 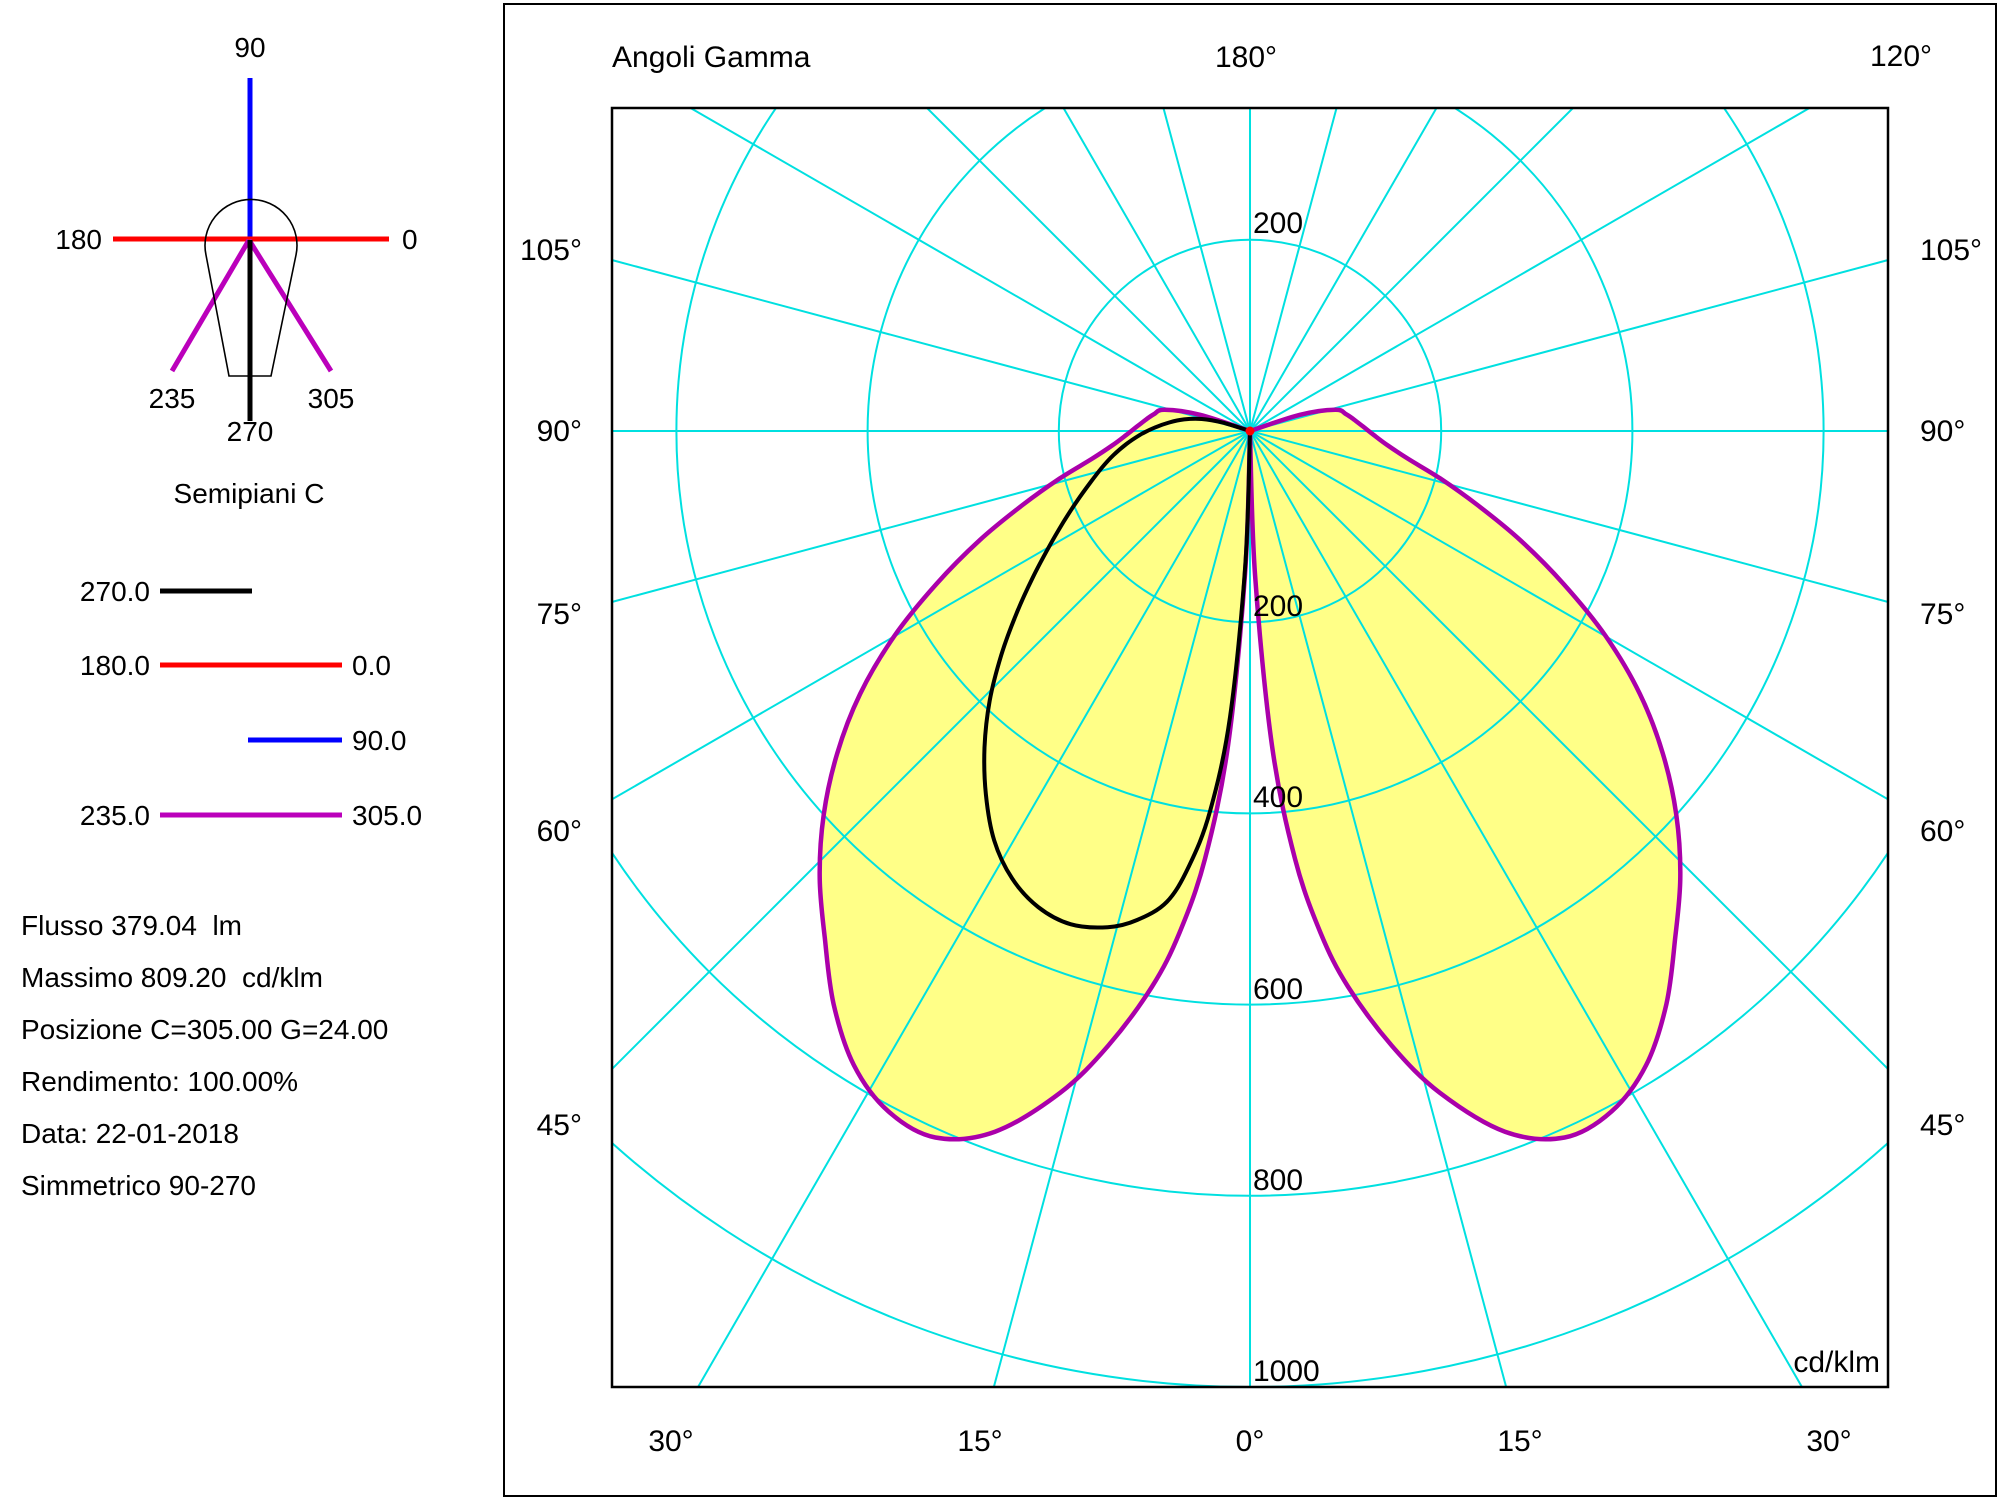 What do you see at coordinates (1942, 614) in the screenshot?
I see `gamma-tick-right-75: 75°` at bounding box center [1942, 614].